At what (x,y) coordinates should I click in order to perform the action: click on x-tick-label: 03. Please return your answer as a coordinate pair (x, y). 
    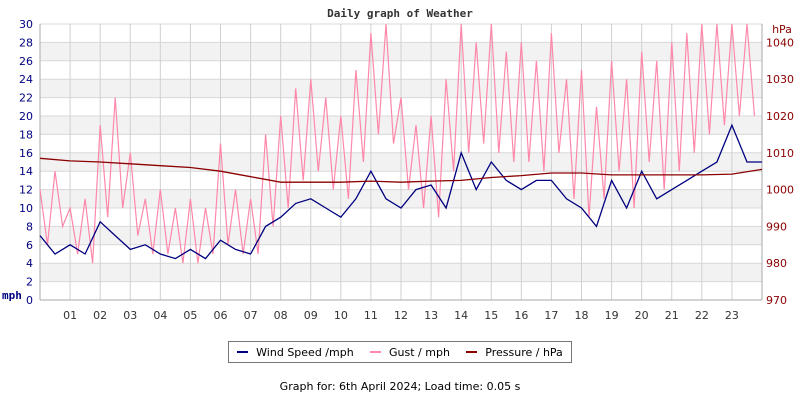
    Looking at the image, I should click on (130, 315).